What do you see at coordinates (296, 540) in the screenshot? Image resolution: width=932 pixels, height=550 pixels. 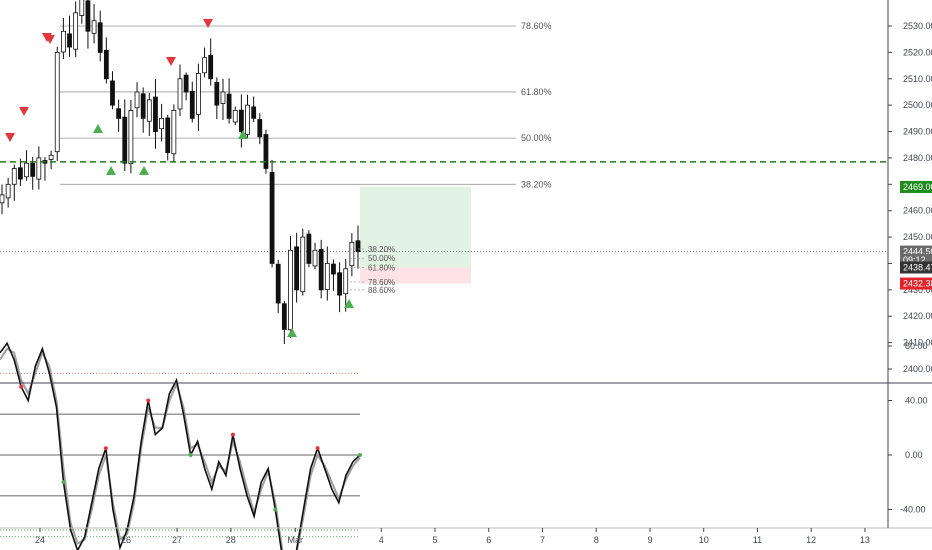 I see `time-tick-label: Mar` at bounding box center [296, 540].